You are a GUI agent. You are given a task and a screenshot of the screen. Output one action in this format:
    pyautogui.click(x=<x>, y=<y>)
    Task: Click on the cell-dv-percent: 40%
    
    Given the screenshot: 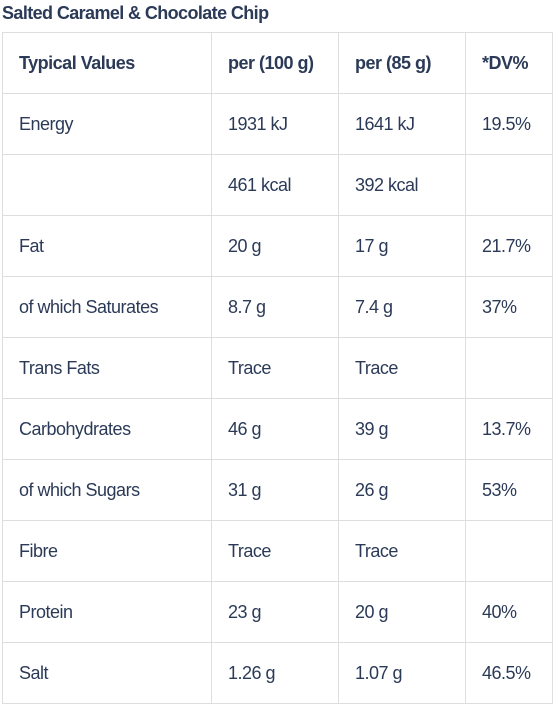 What is the action you would take?
    pyautogui.click(x=509, y=612)
    